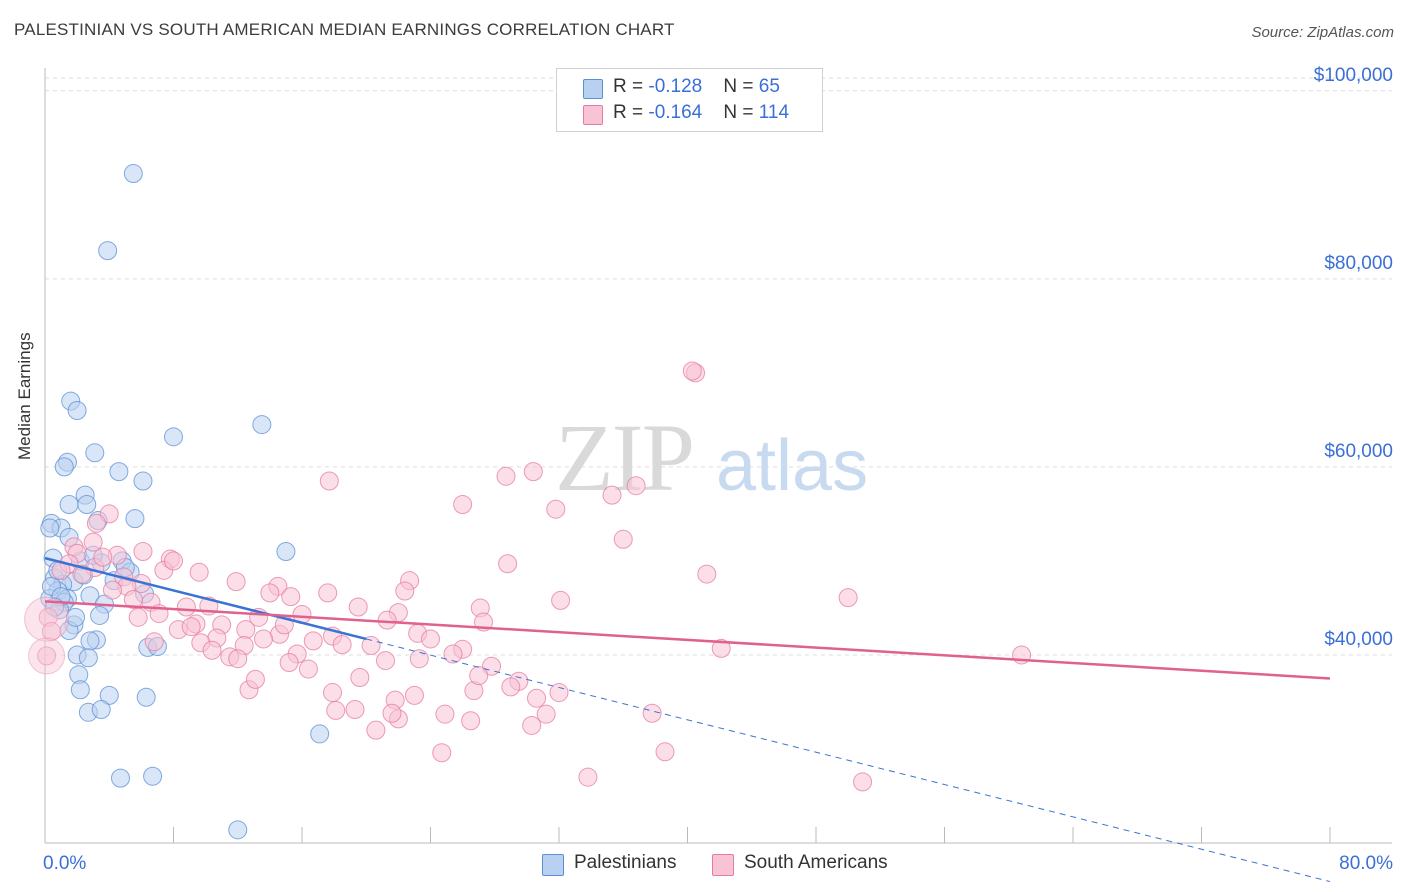  Describe the element at coordinates (625, 862) in the screenshot. I see `palestinians-legend-label: Palestinians` at that location.